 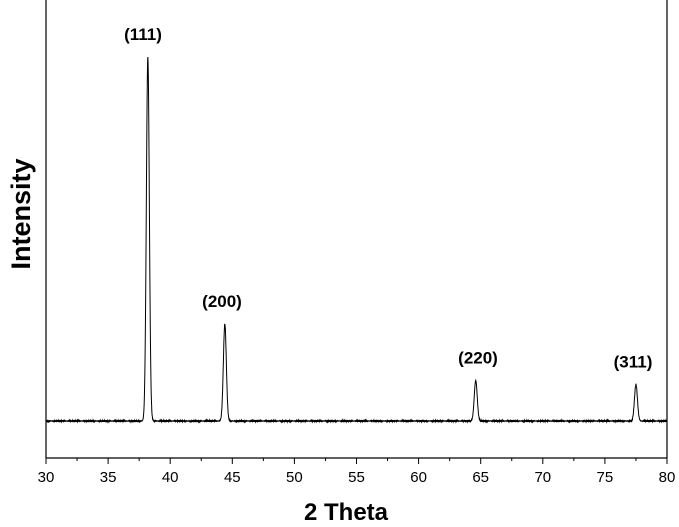 I want to click on peak-label: (220), so click(x=478, y=358).